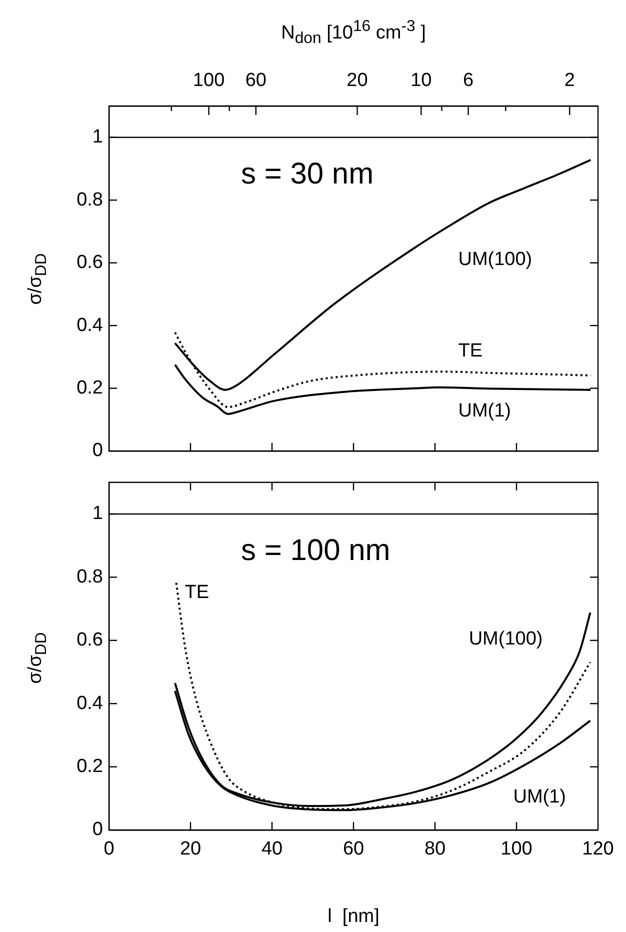 This screenshot has width=626, height=932. I want to click on x-tick-label: 20, so click(191, 849).